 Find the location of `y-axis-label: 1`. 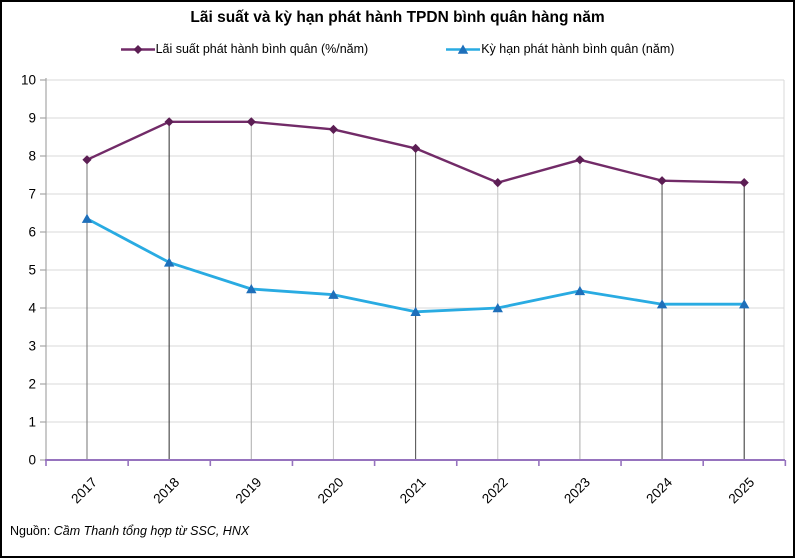

y-axis-label: 1 is located at coordinates (32, 422).